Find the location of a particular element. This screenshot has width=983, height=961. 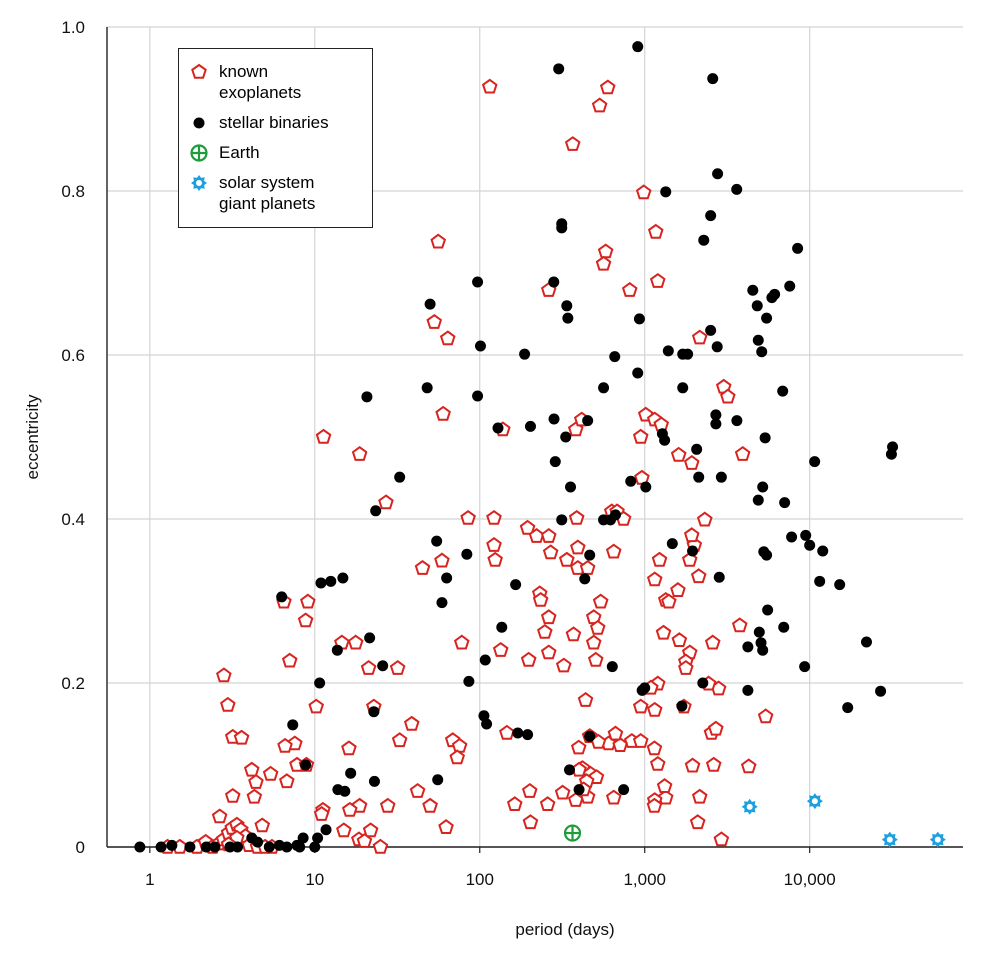

legend-entry: known exoplanets is located at coordinates (275, 82).